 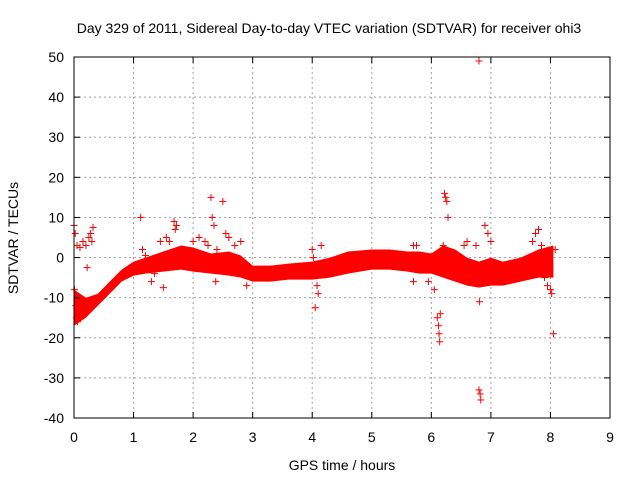 What do you see at coordinates (372, 437) in the screenshot?
I see `x-tick-label: 5` at bounding box center [372, 437].